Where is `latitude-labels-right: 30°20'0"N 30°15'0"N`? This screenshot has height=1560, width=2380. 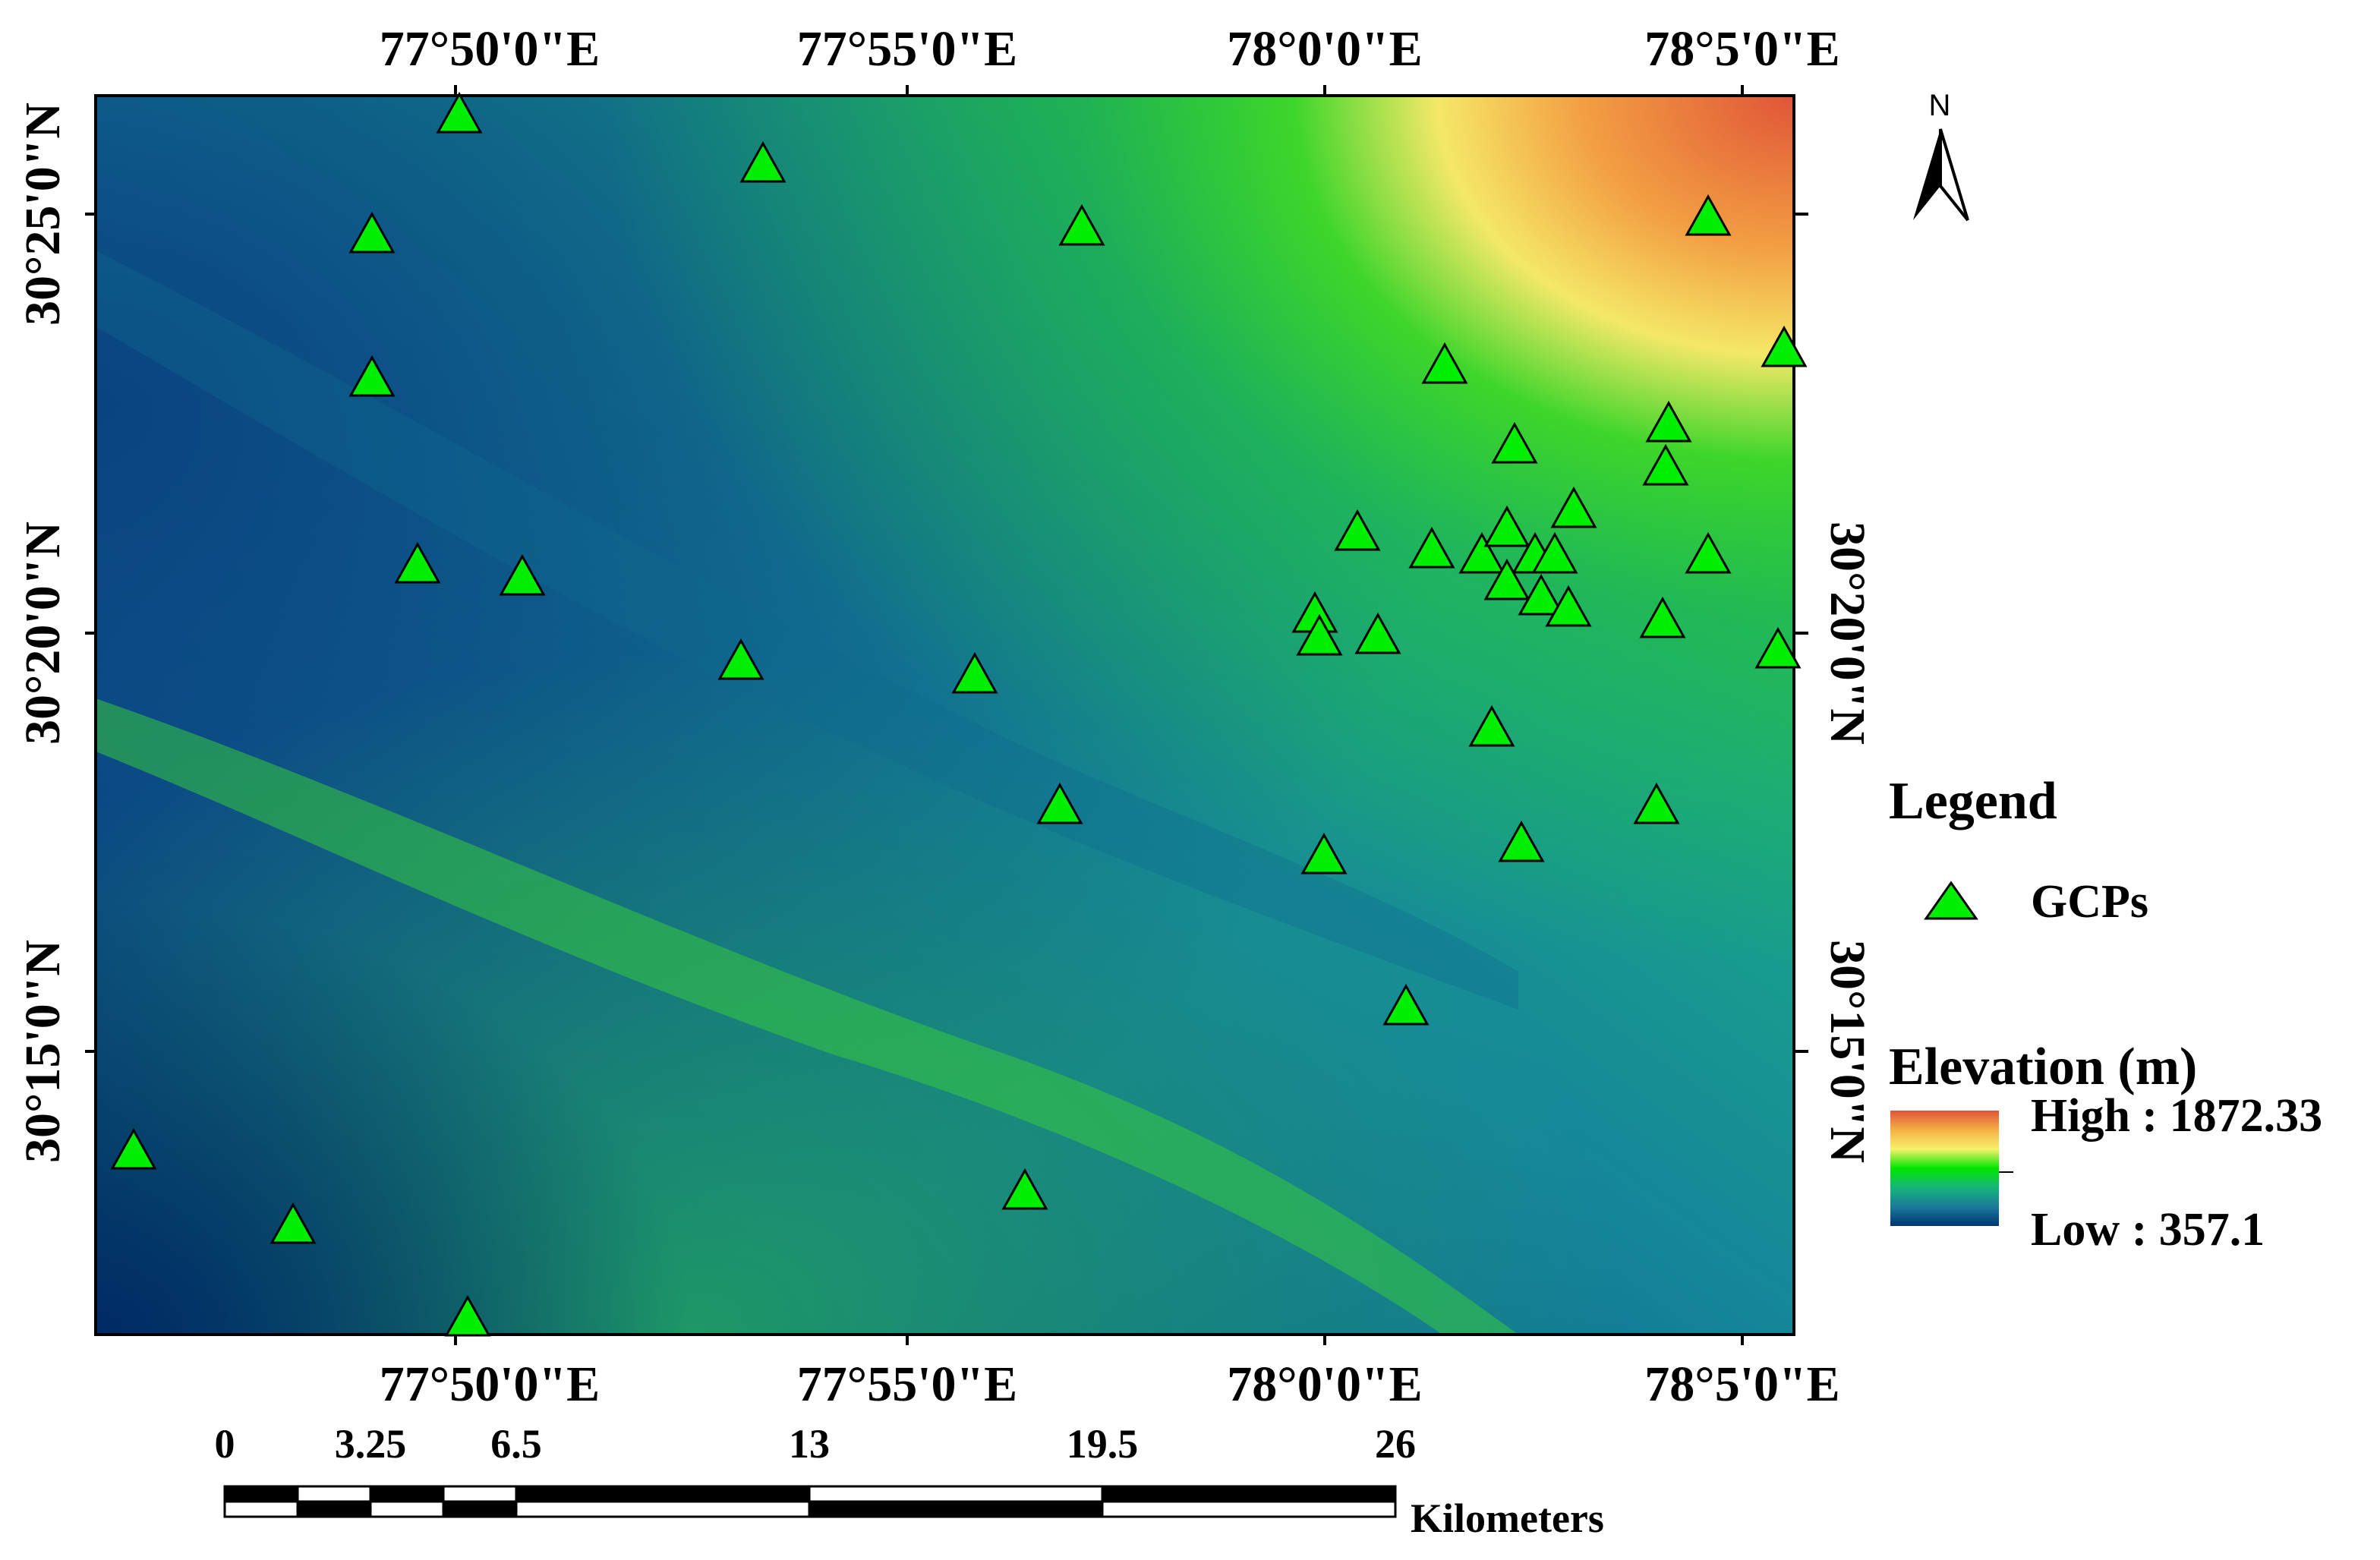 latitude-labels-right: 30°20'0"N 30°15'0"N is located at coordinates (1848, 842).